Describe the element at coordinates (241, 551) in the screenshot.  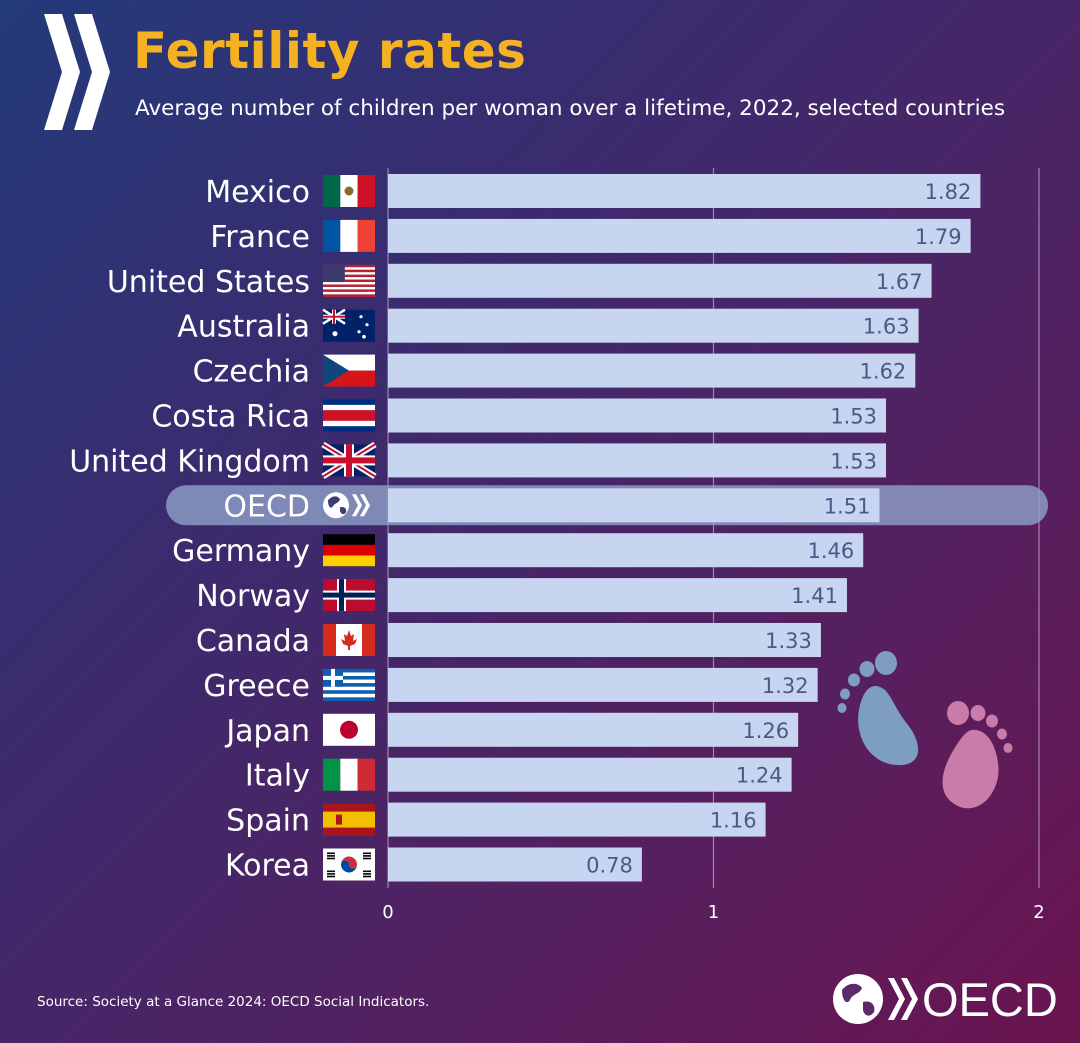
I see `category-label: Germany` at that location.